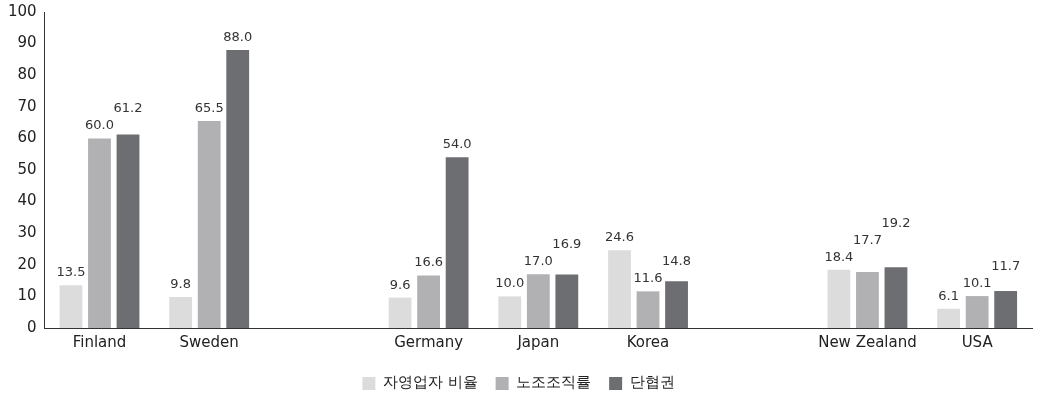  What do you see at coordinates (430, 382) in the screenshot?
I see `legend-label: 자영업자 비율` at bounding box center [430, 382].